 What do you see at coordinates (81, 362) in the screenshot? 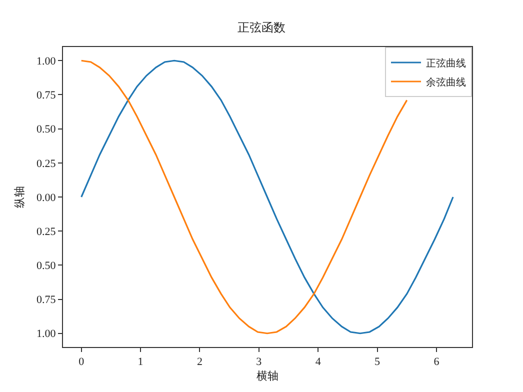
I see `x-tick-label: 0` at bounding box center [81, 362].